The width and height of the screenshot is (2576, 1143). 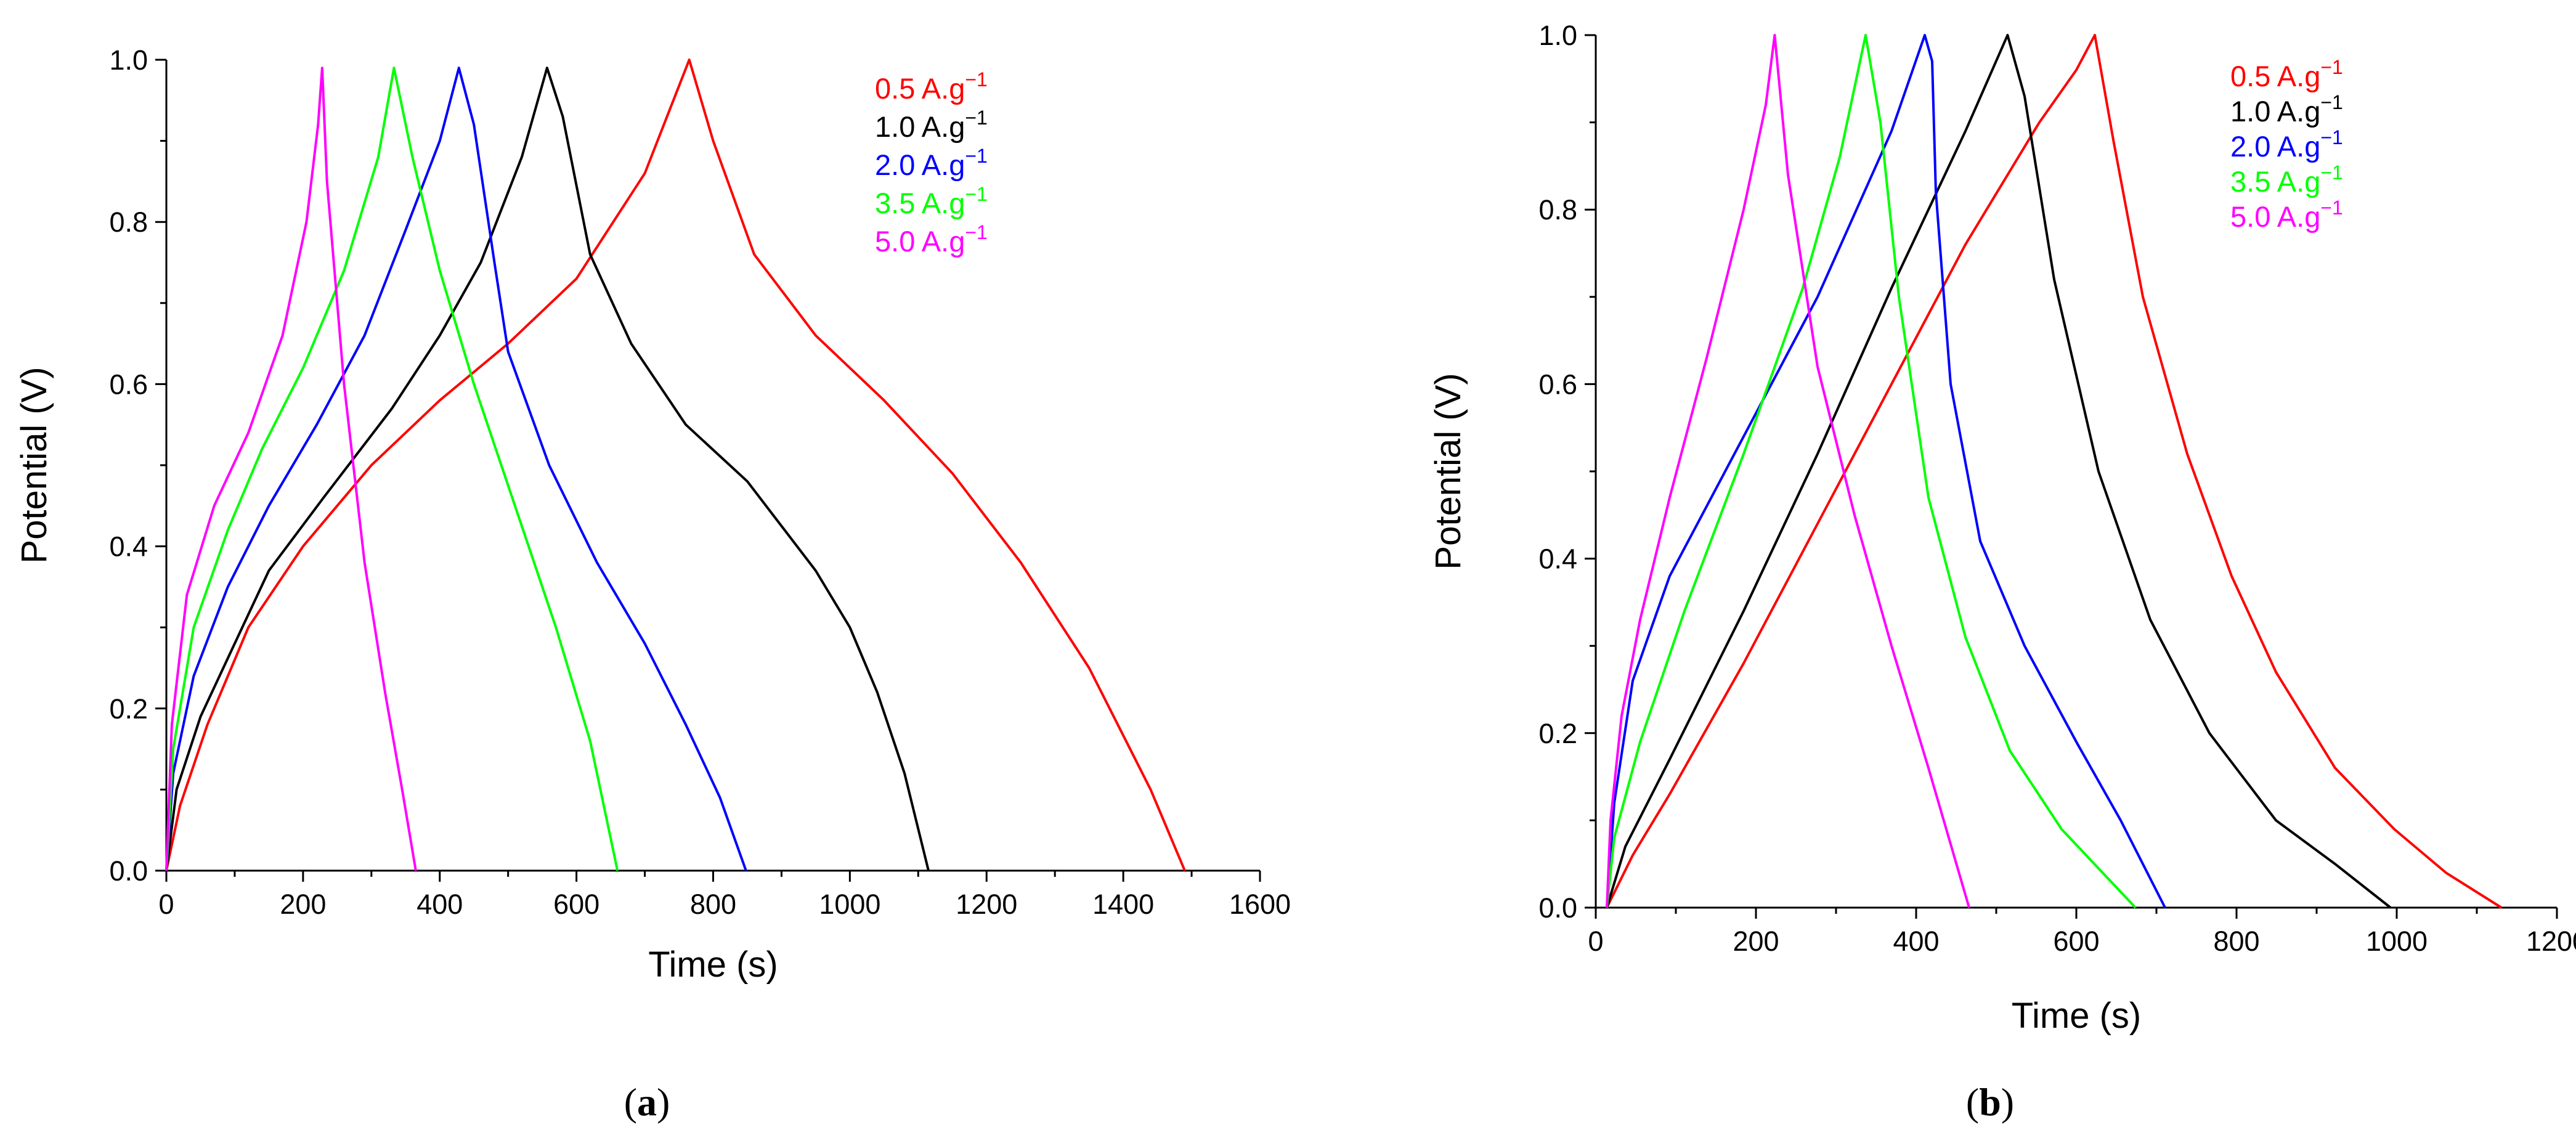 What do you see at coordinates (986, 905) in the screenshot?
I see `panel-a-x-tick-label: 1200` at bounding box center [986, 905].